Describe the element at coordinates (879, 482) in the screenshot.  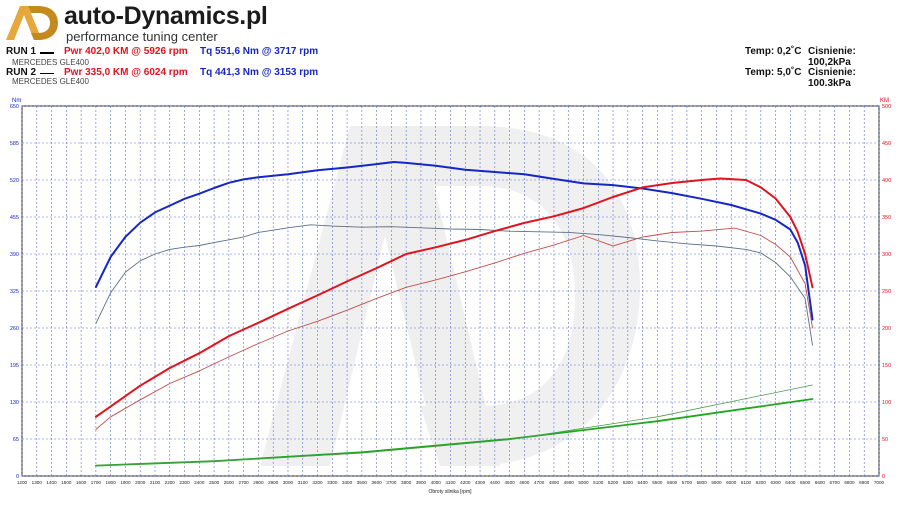
I see `x-tick-label: 7000` at that location.